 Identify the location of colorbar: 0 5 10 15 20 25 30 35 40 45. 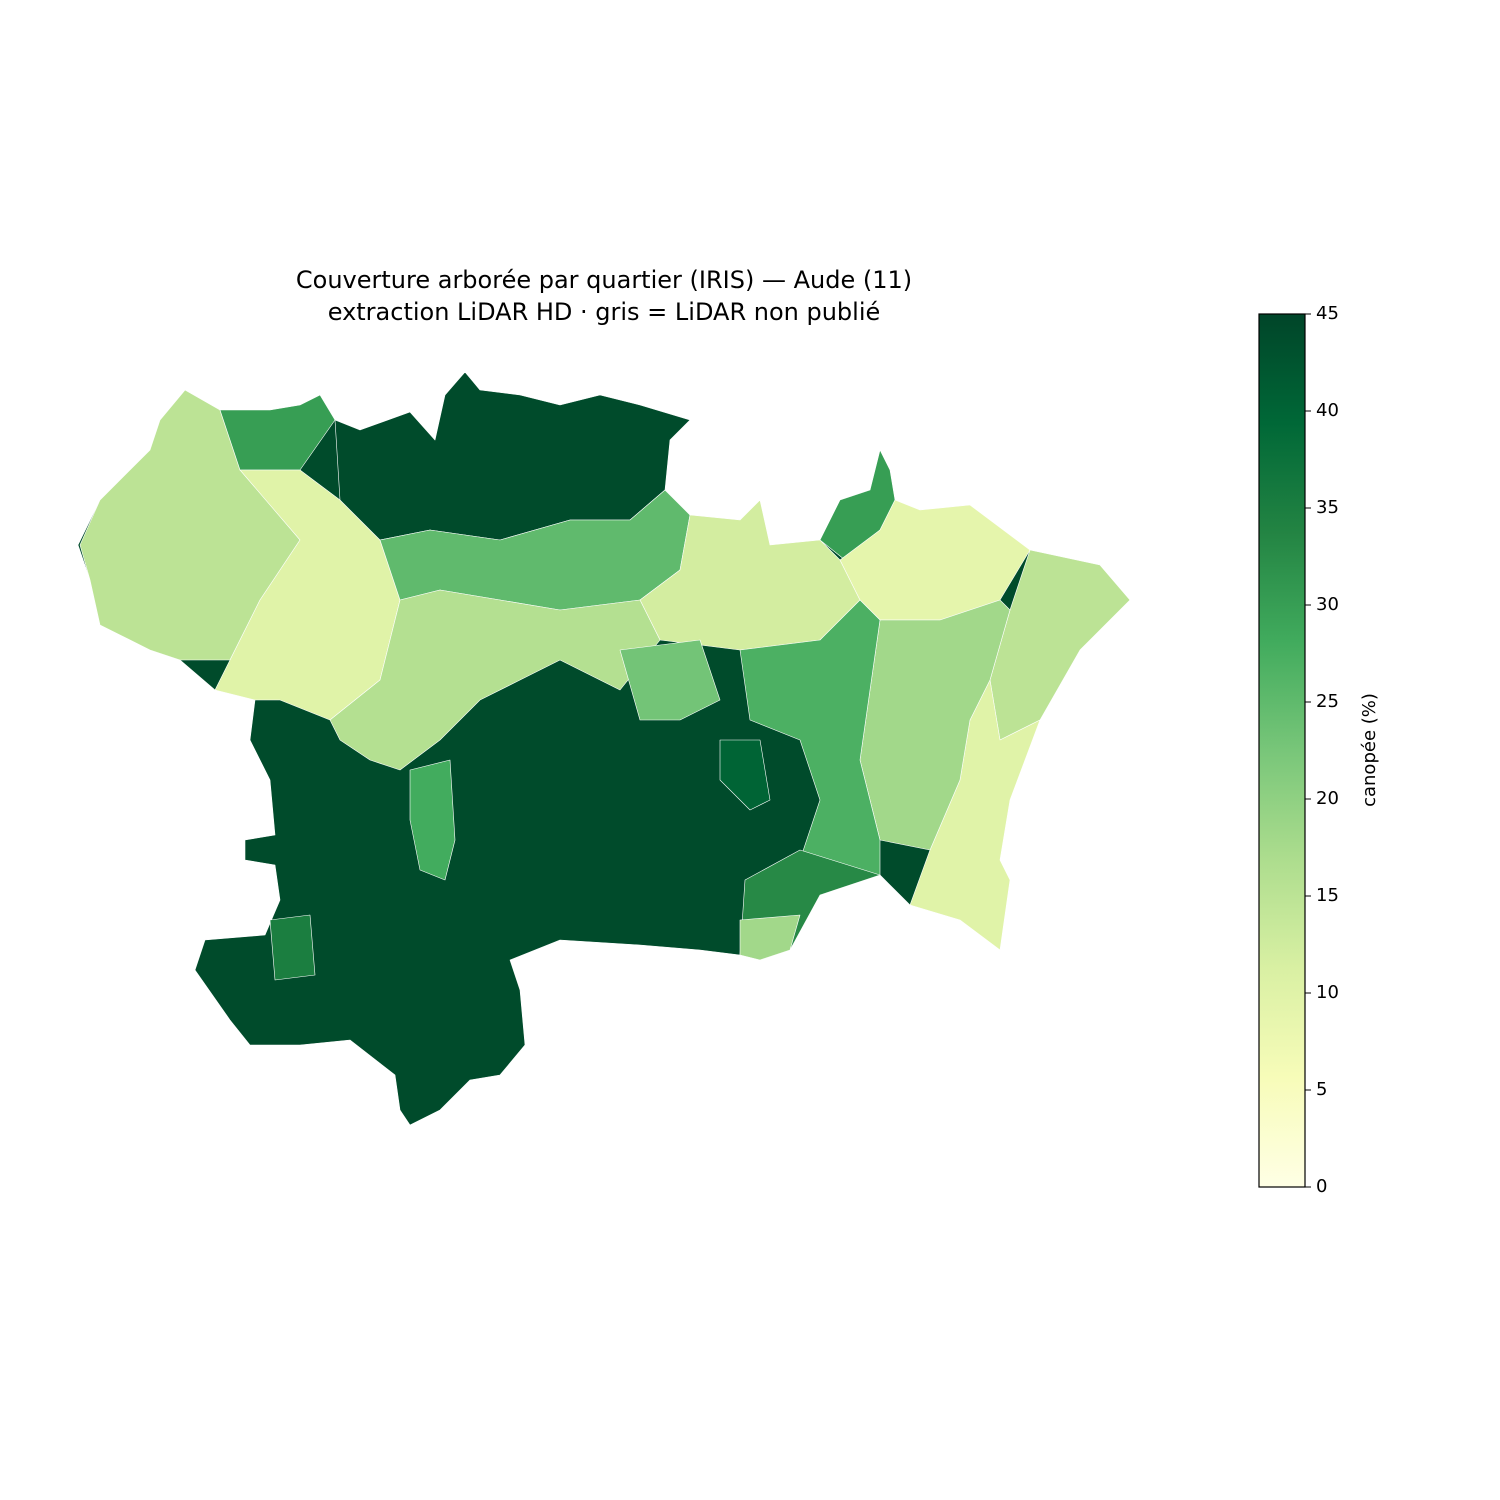
(1298, 750).